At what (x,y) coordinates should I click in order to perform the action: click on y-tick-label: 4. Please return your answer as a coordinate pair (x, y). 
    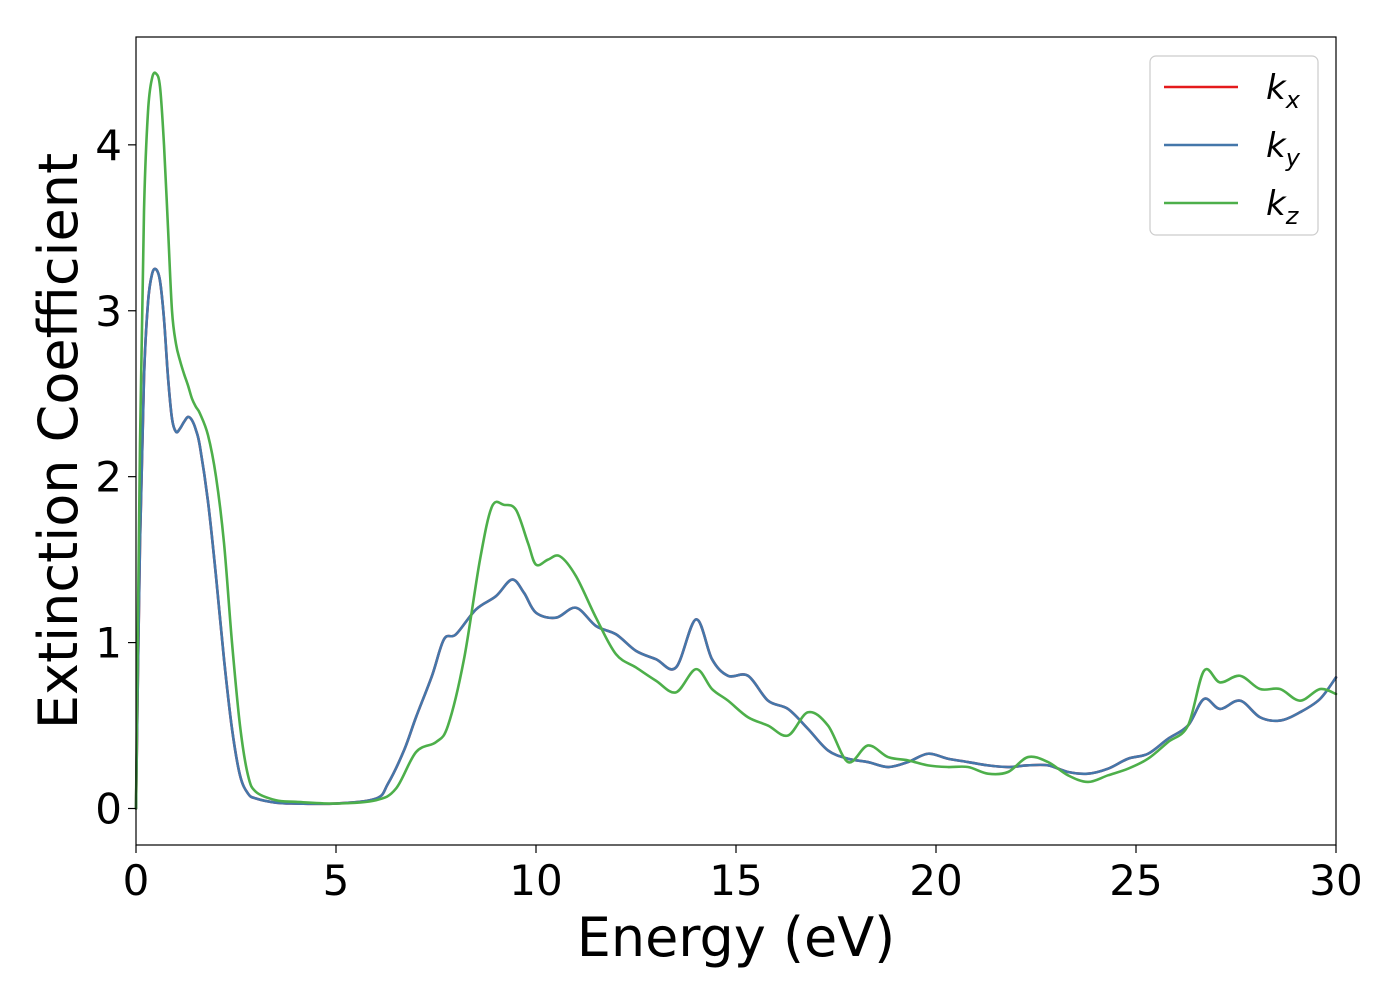
    Looking at the image, I should click on (108, 145).